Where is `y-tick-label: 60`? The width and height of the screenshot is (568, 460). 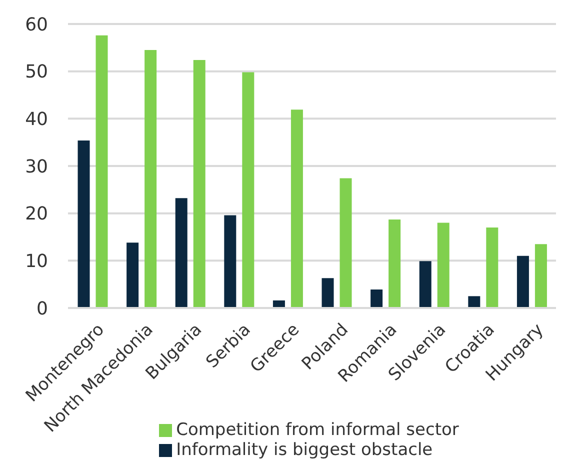
y-tick-label: 60 is located at coordinates (36, 25).